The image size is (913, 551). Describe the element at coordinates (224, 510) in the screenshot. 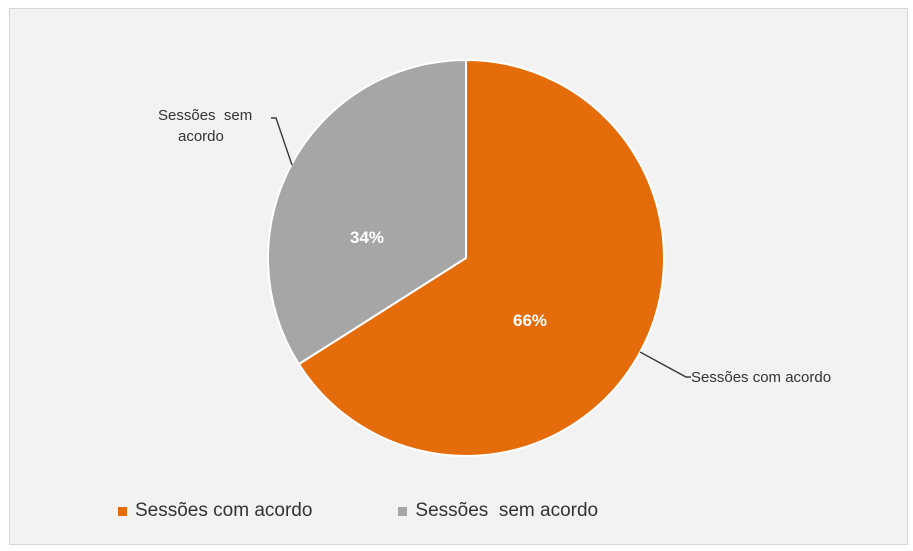

I see `legend-label-com-acordo: Sessões com acordo` at that location.